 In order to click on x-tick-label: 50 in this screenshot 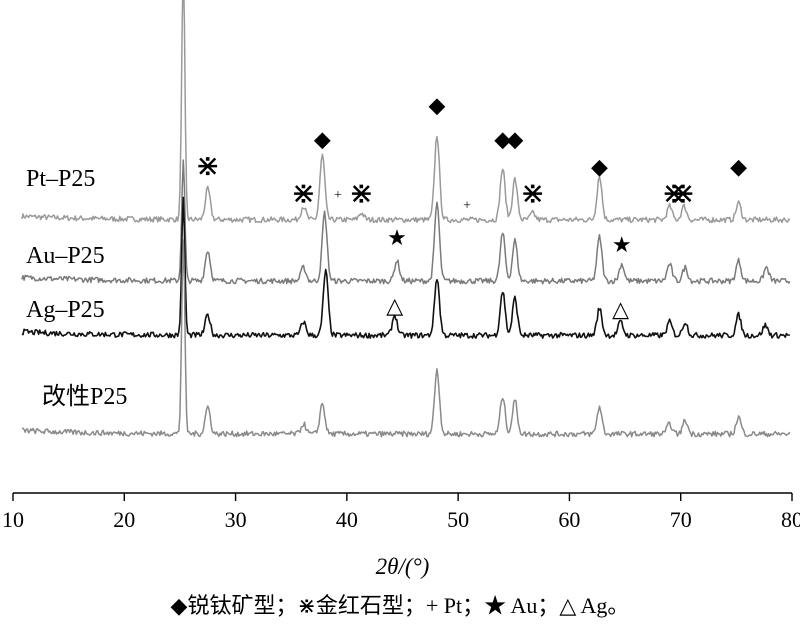, I will do `click(458, 519)`.